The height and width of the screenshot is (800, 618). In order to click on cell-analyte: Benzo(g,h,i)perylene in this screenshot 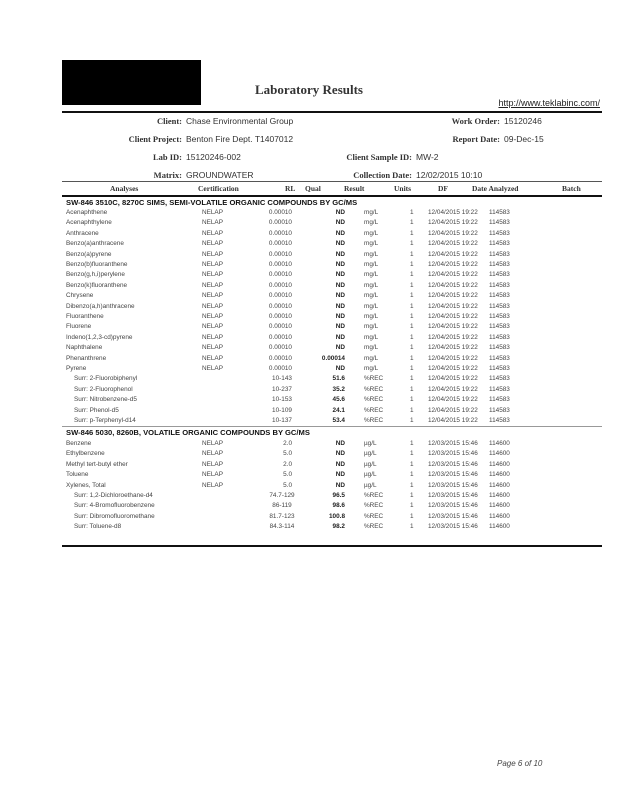, I will do `click(95, 275)`.